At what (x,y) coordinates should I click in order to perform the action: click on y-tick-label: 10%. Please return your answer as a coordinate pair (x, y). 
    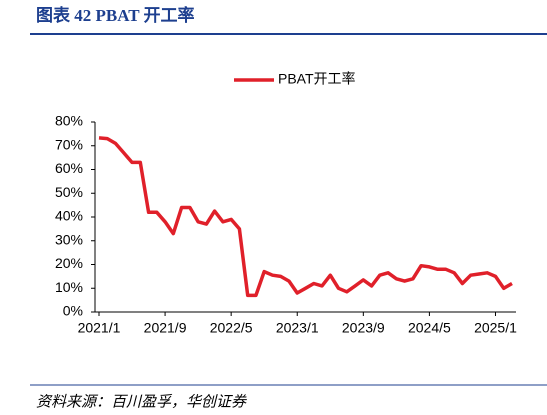
    Looking at the image, I should click on (69, 287).